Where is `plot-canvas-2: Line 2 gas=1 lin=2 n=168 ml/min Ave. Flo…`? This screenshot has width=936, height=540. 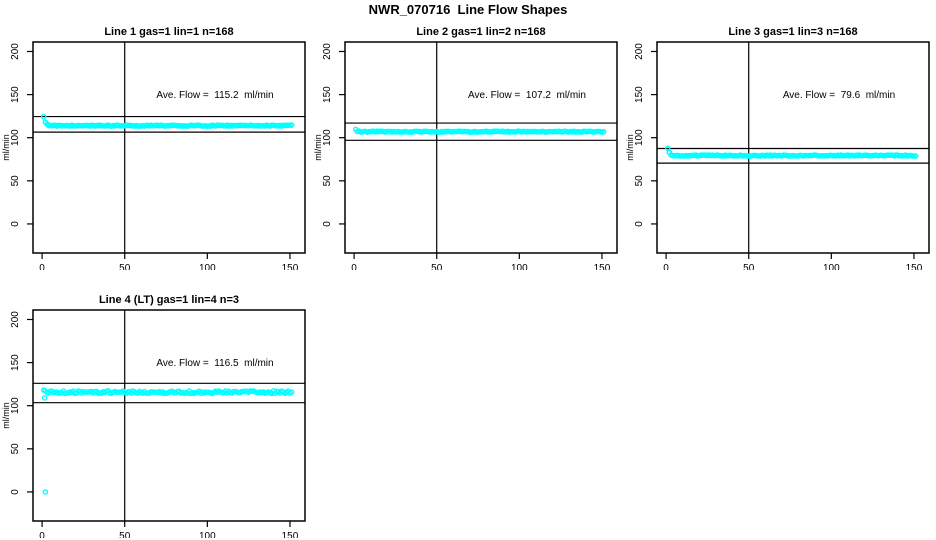 plot-canvas-2: Line 2 gas=1 lin=2 n=168 ml/min Ave. Flo… is located at coordinates (465, 150).